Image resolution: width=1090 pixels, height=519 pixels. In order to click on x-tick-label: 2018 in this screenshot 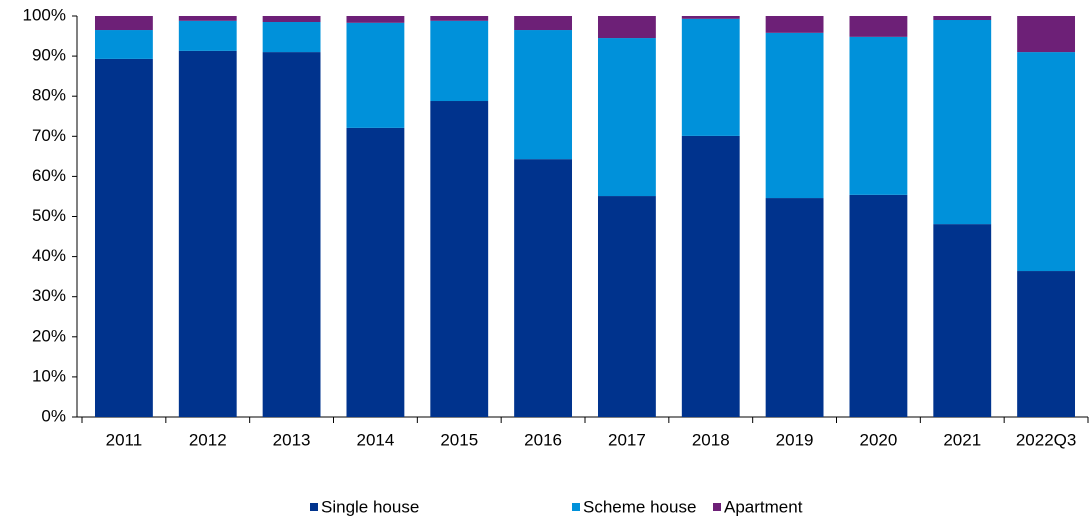, I will do `click(711, 439)`.